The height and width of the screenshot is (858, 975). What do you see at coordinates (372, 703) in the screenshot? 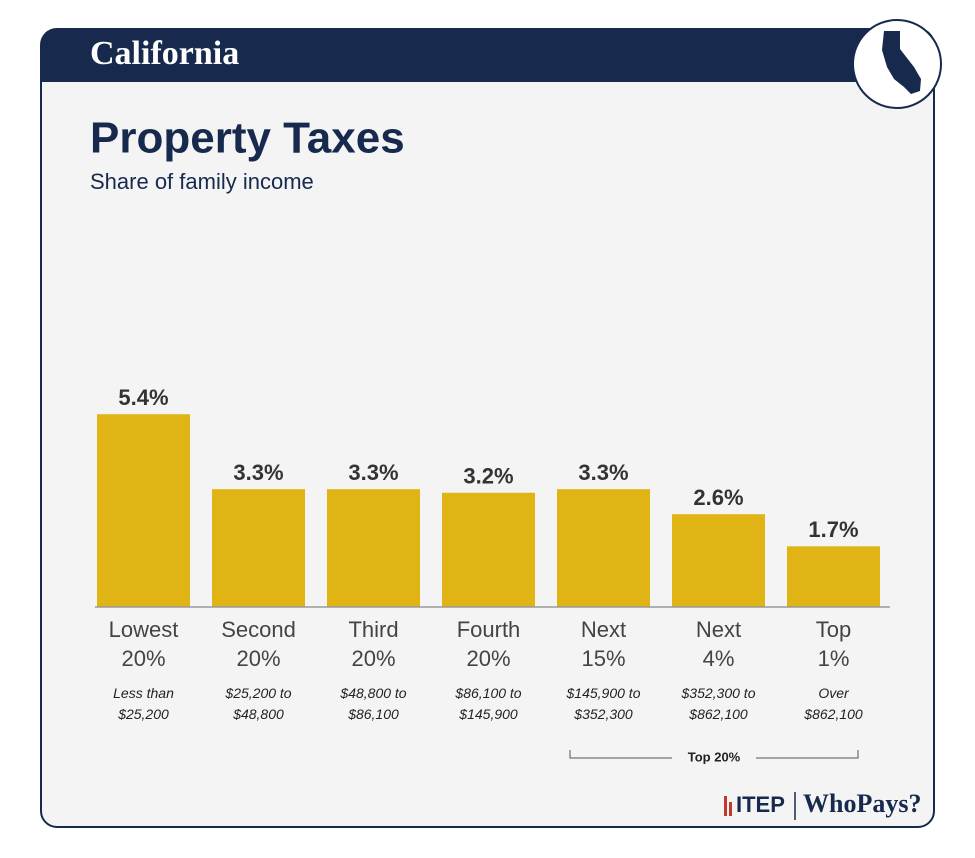
I see `income-range: $48,800 to $86,100` at bounding box center [372, 703].